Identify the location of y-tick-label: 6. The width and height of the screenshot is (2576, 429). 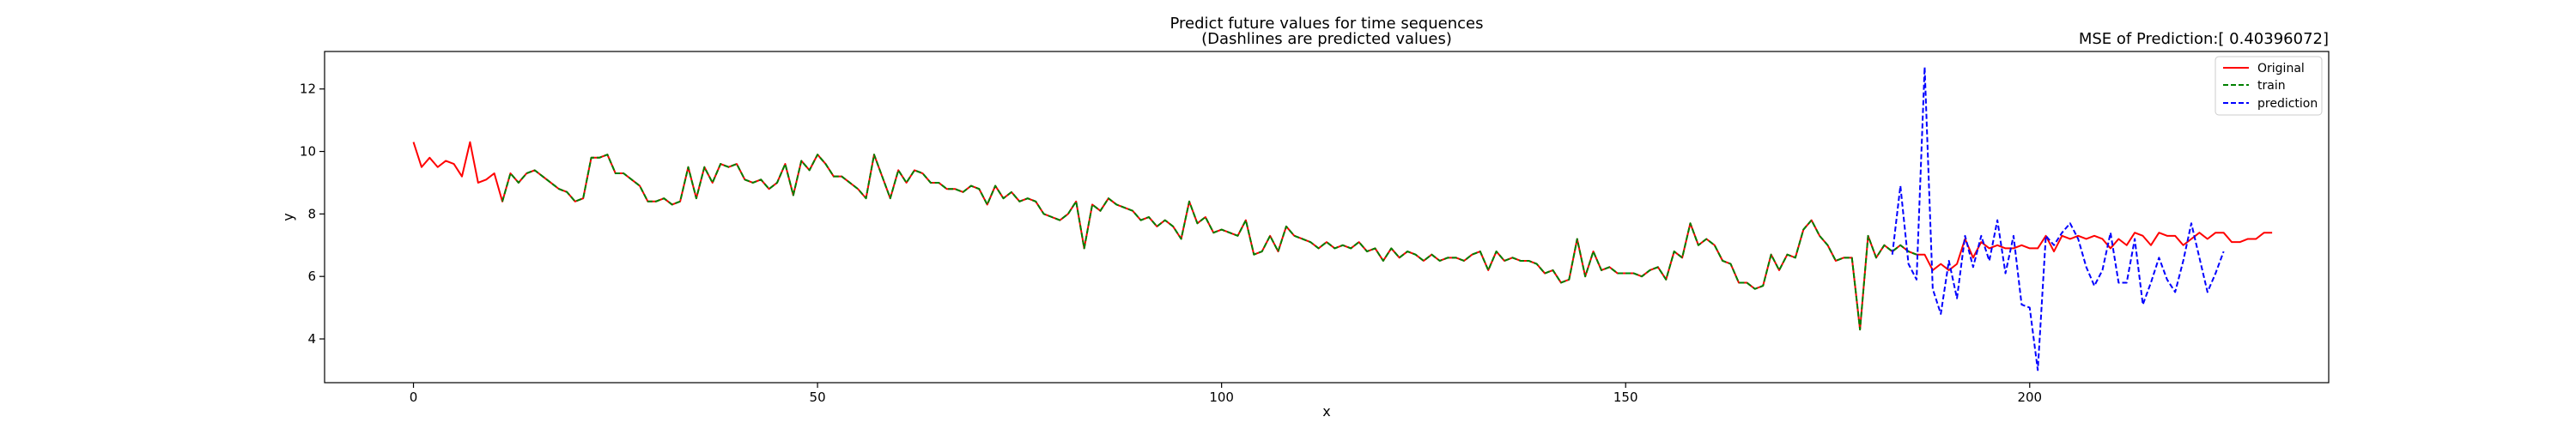
(312, 276).